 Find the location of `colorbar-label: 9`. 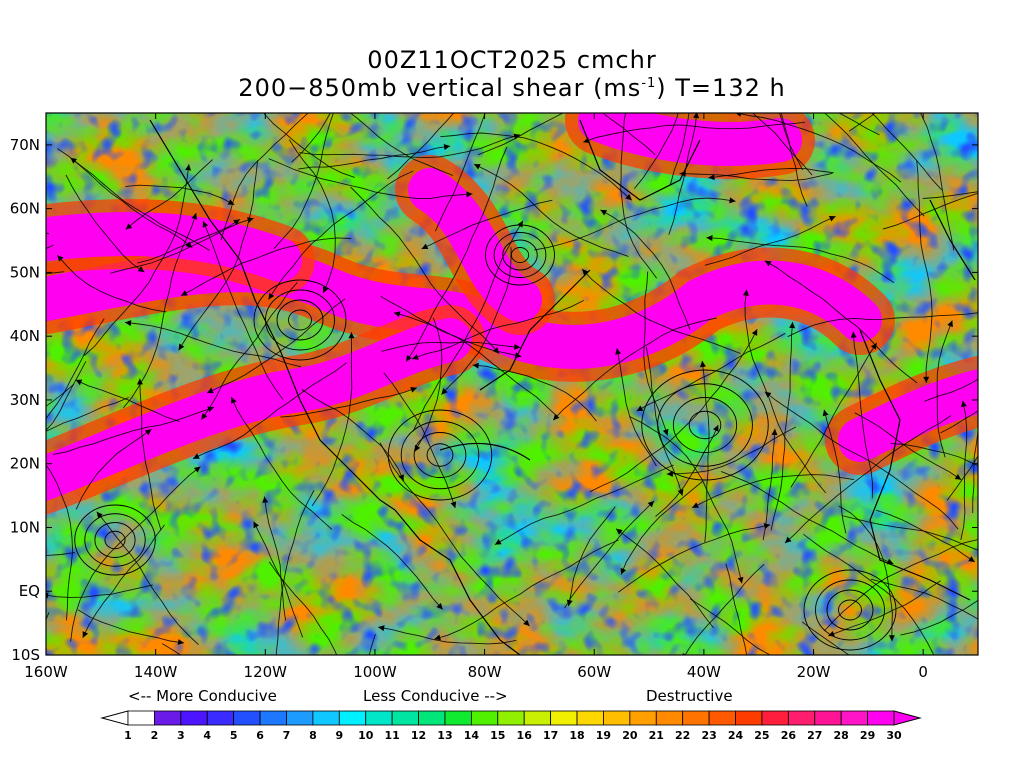

colorbar-label: 9 is located at coordinates (339, 735).